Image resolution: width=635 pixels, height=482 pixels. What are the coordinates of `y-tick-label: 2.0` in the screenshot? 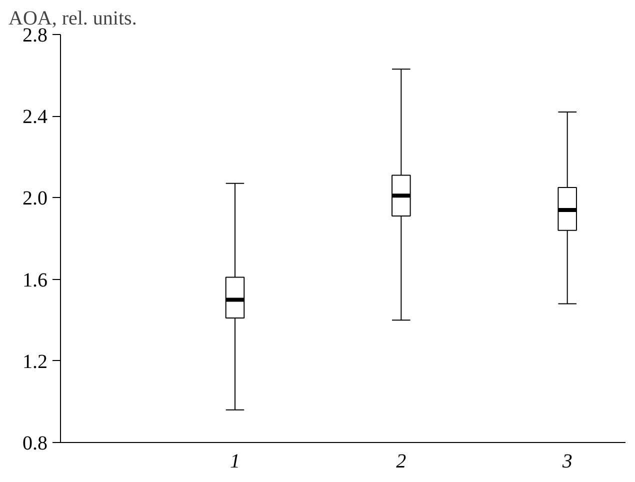 It's located at (35, 199).